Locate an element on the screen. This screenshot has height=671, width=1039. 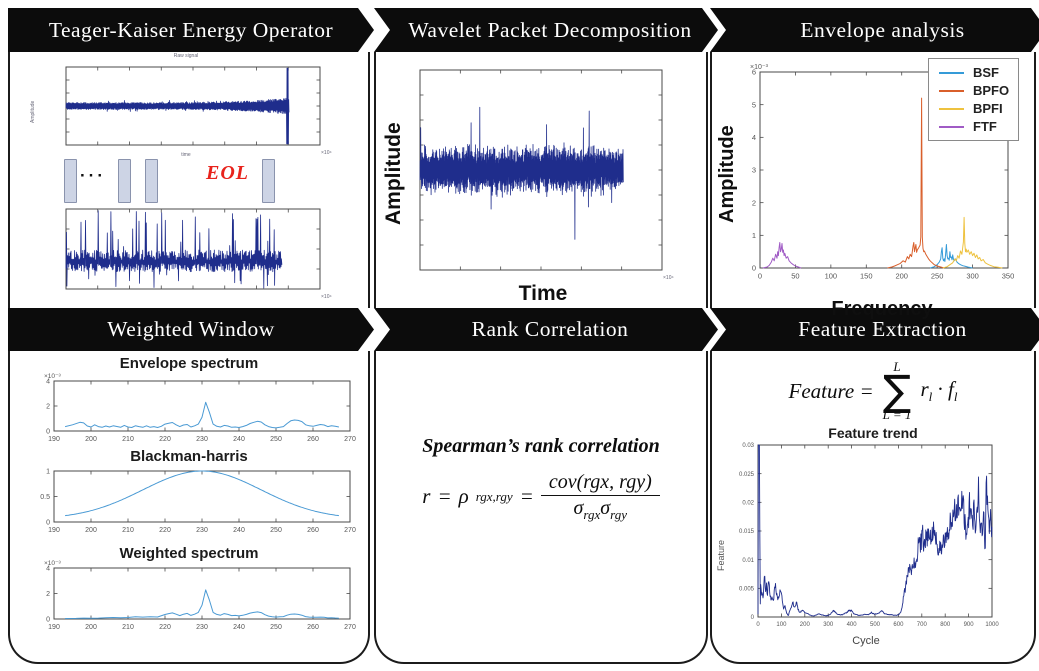
formula-denominator: σrgxσrgy is located at coordinates (600, 509).